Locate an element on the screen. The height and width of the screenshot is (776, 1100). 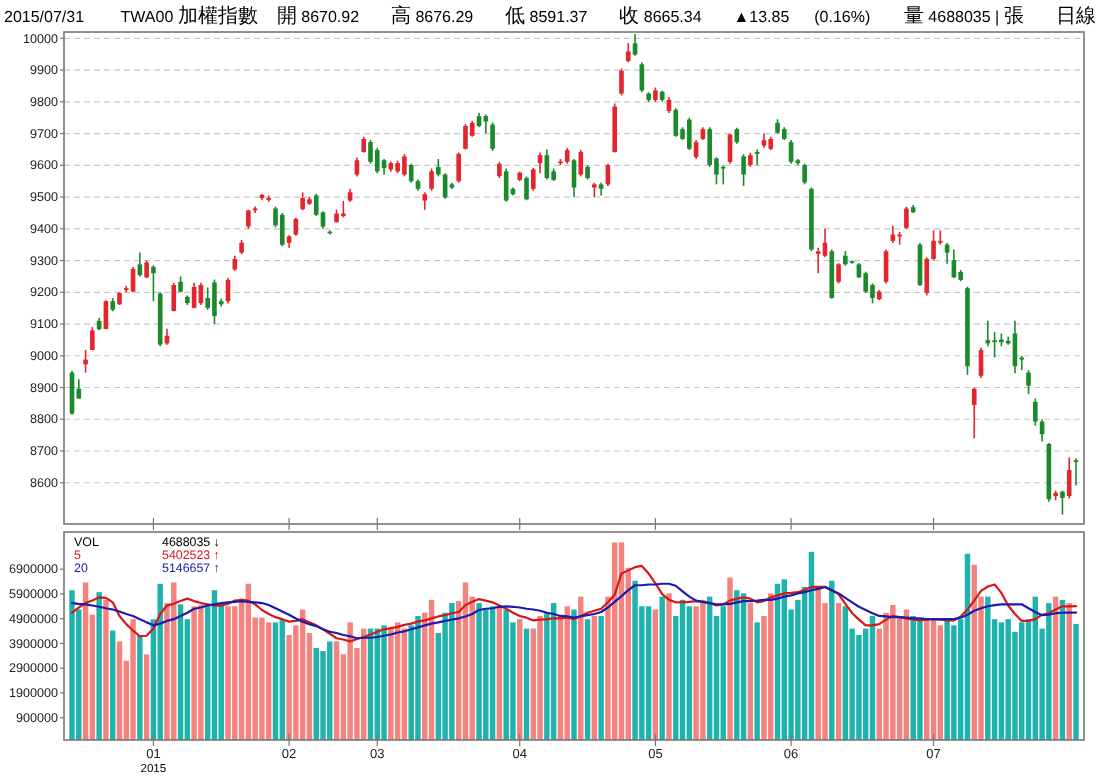
text: 高 8676.29 is located at coordinates (432, 16).